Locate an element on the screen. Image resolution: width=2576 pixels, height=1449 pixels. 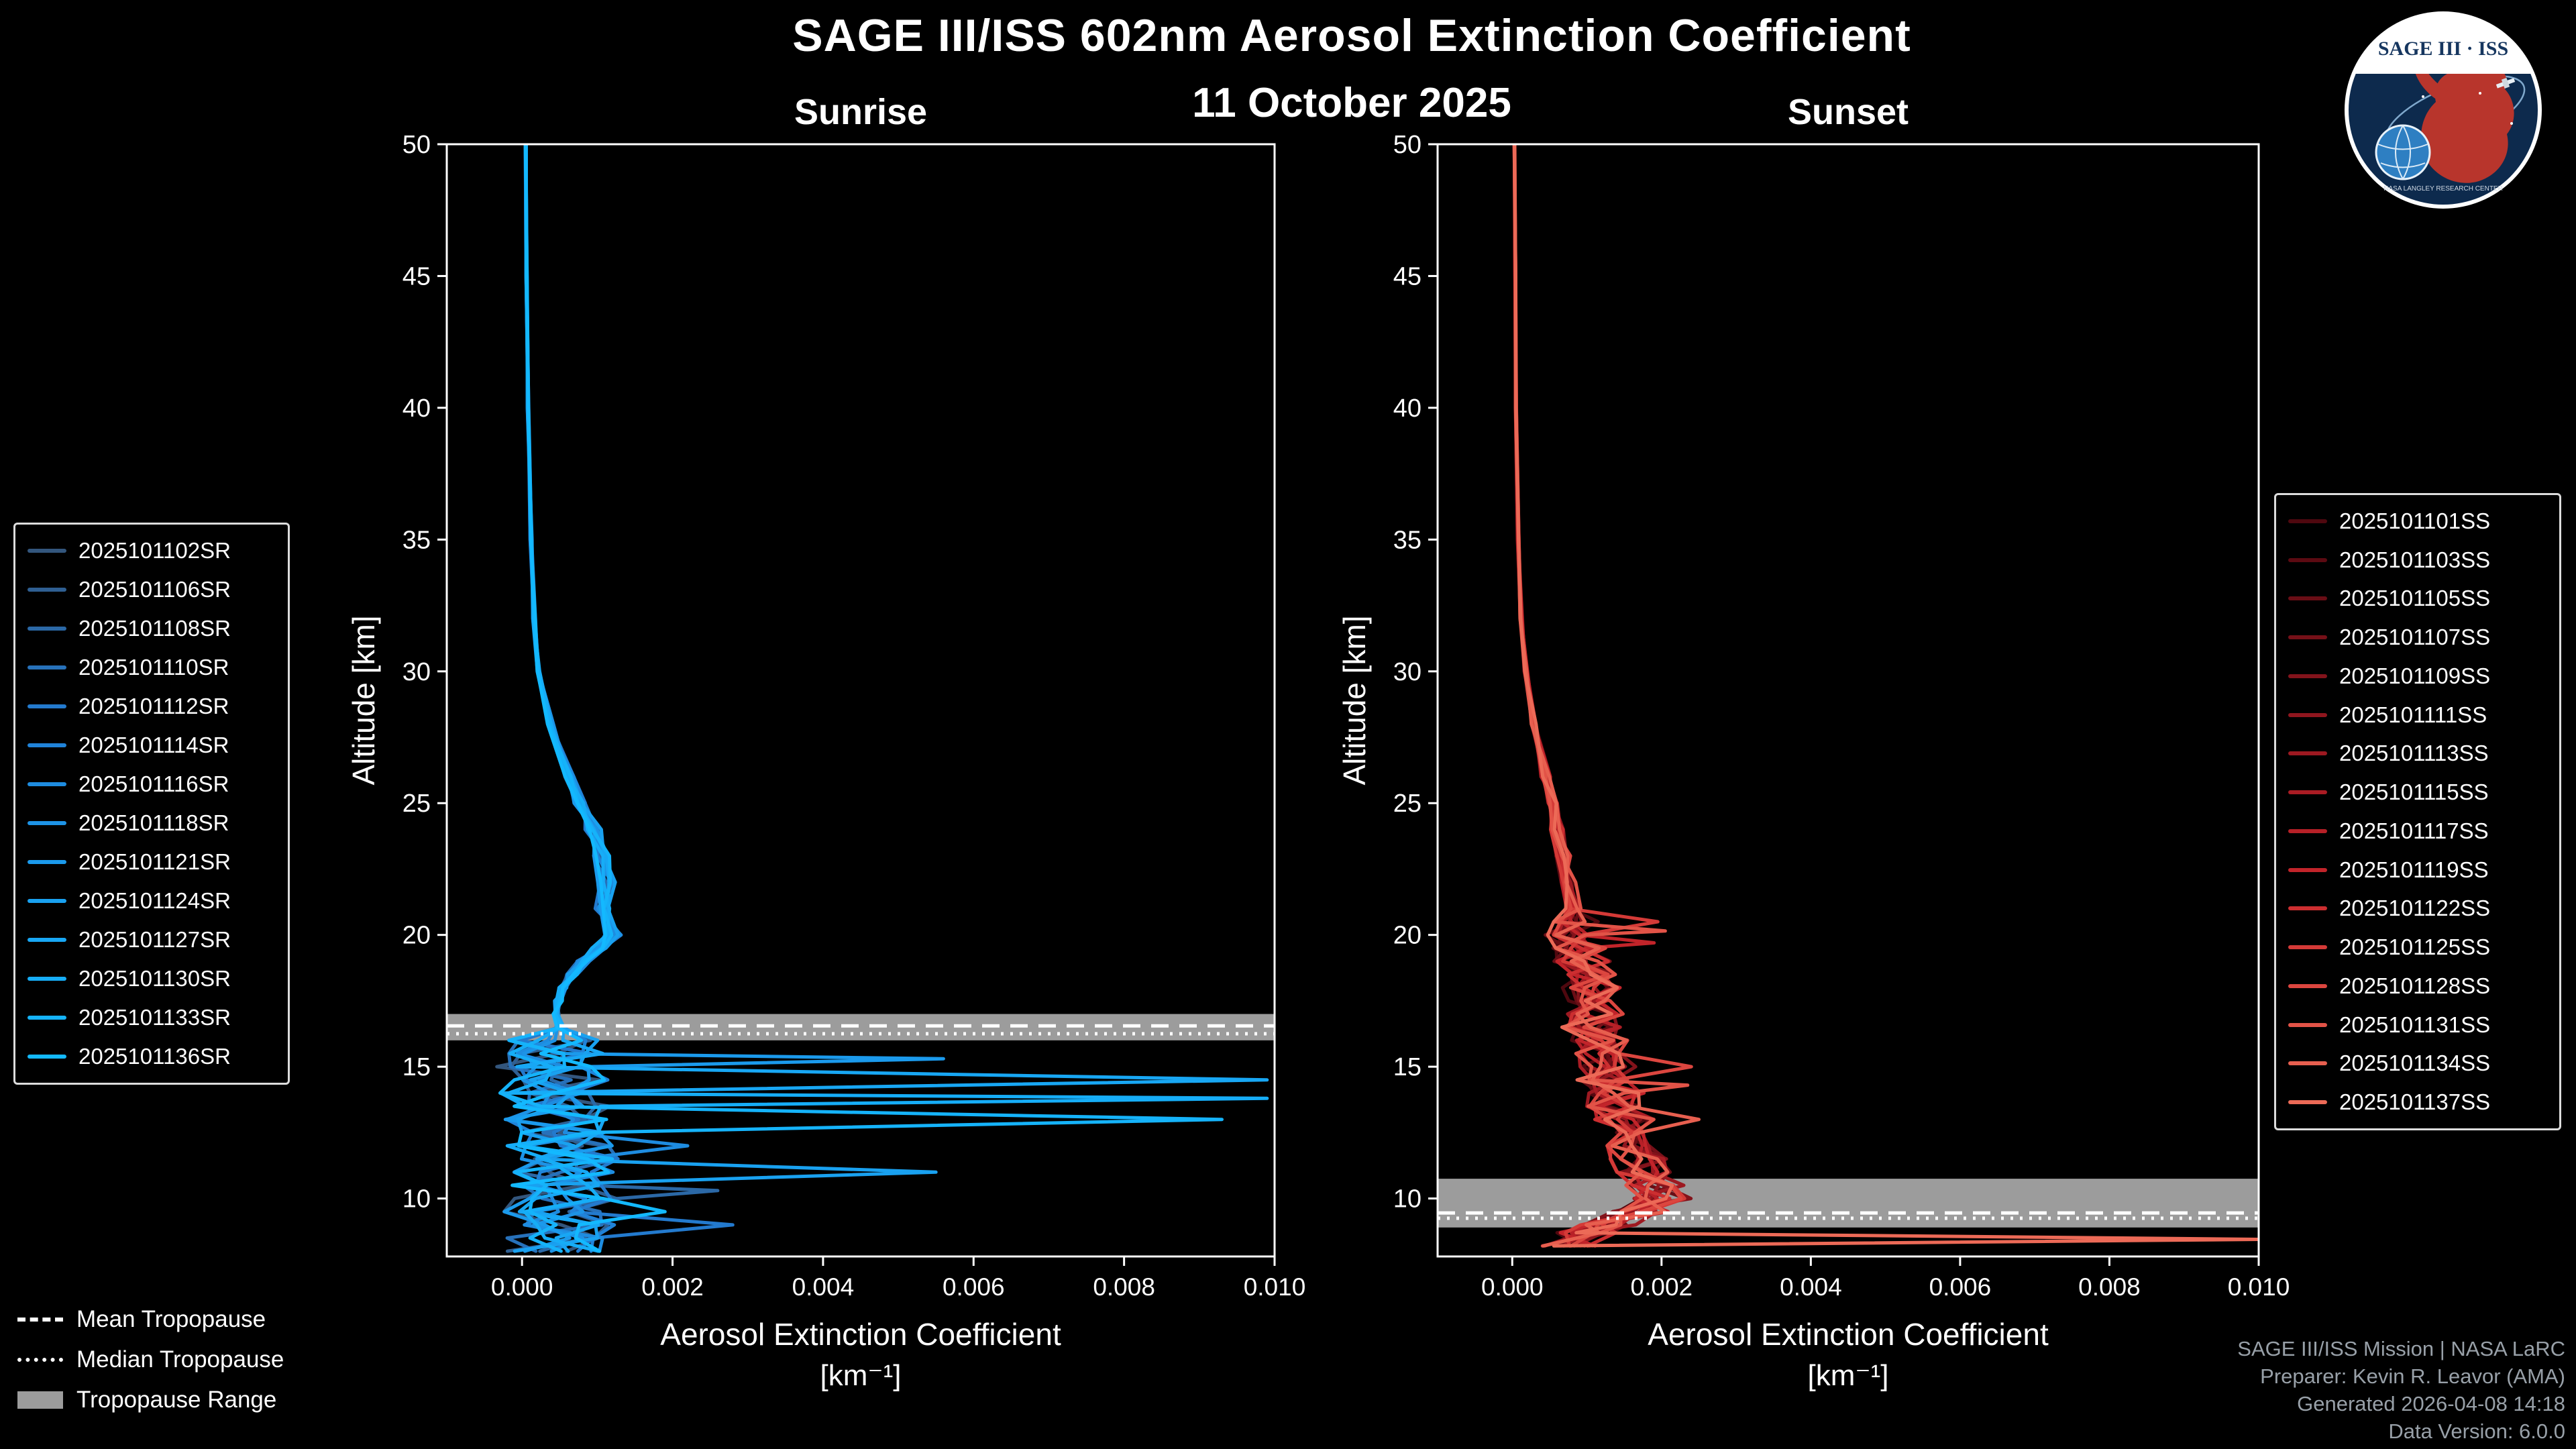
y-tick-label: 45 is located at coordinates (1407, 276).